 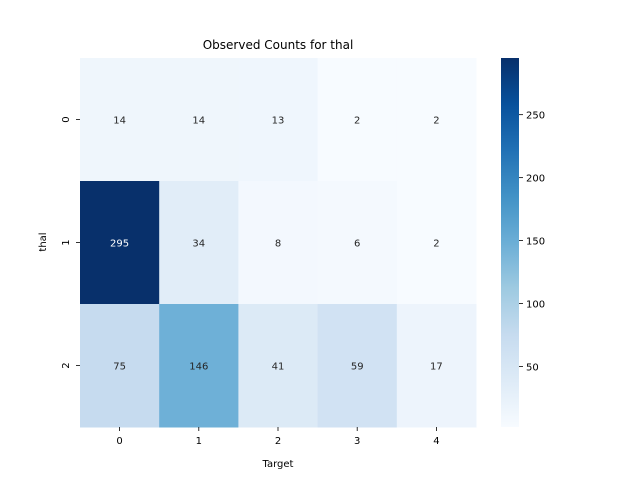 I want to click on y-axis-label: thal, so click(x=43, y=241).